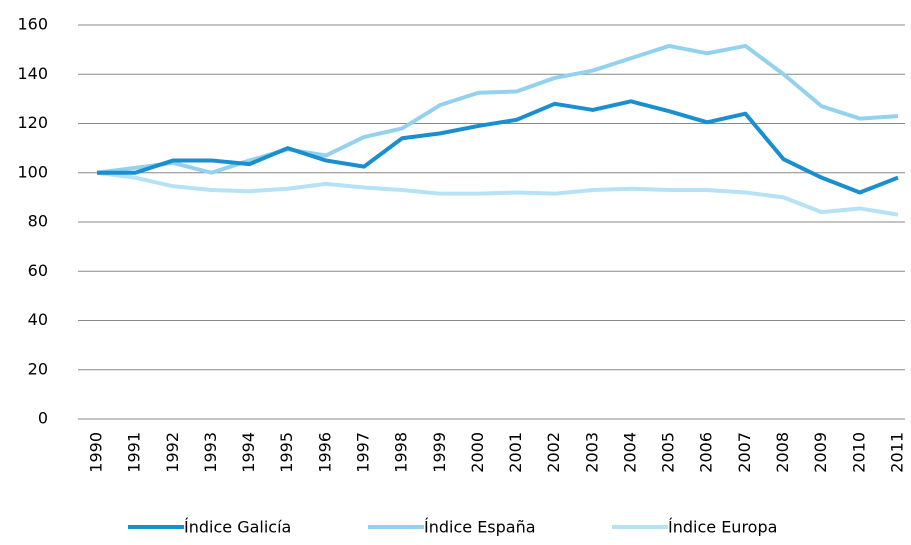 The width and height of the screenshot is (911, 545). I want to click on x-tick-label: 2008, so click(782, 452).